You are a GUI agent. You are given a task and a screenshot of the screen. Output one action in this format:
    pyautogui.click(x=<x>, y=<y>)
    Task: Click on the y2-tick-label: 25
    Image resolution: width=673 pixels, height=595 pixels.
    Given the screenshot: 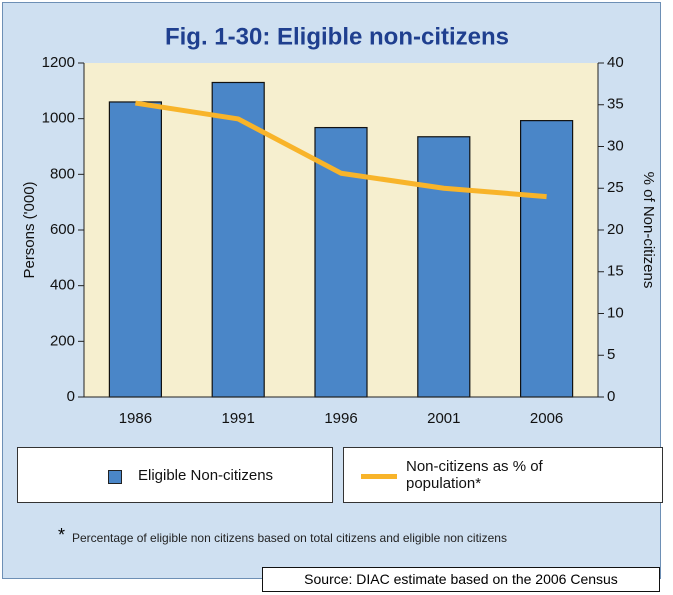 What is the action you would take?
    pyautogui.click(x=615, y=187)
    